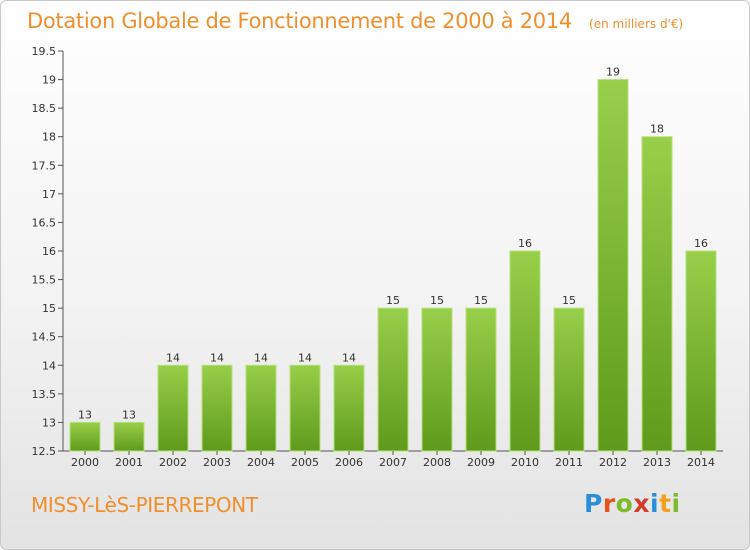 The height and width of the screenshot is (550, 750). Describe the element at coordinates (49, 251) in the screenshot. I see `y-tick-label: 16` at that location.